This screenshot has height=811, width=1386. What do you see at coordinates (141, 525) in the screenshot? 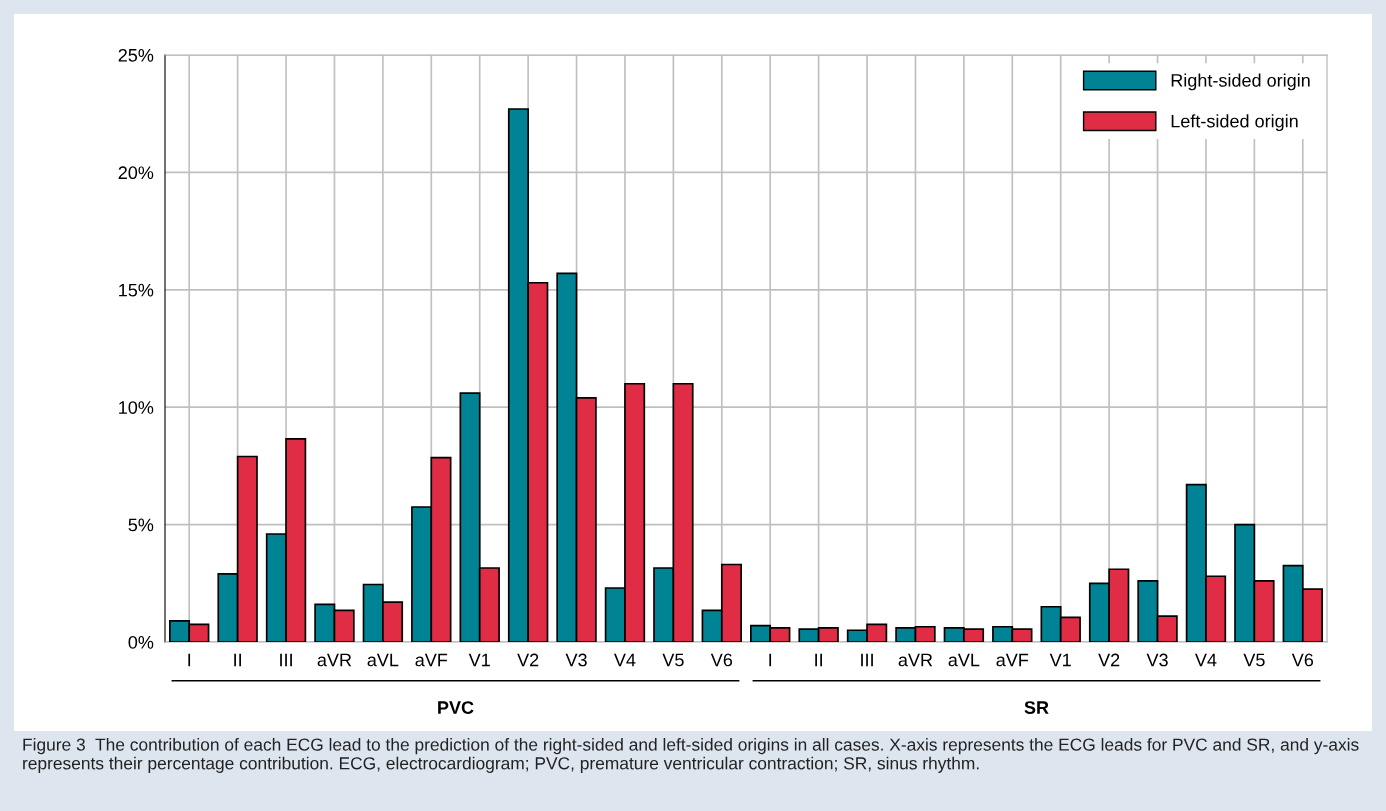
I see `y-tick-label: 5%` at bounding box center [141, 525].